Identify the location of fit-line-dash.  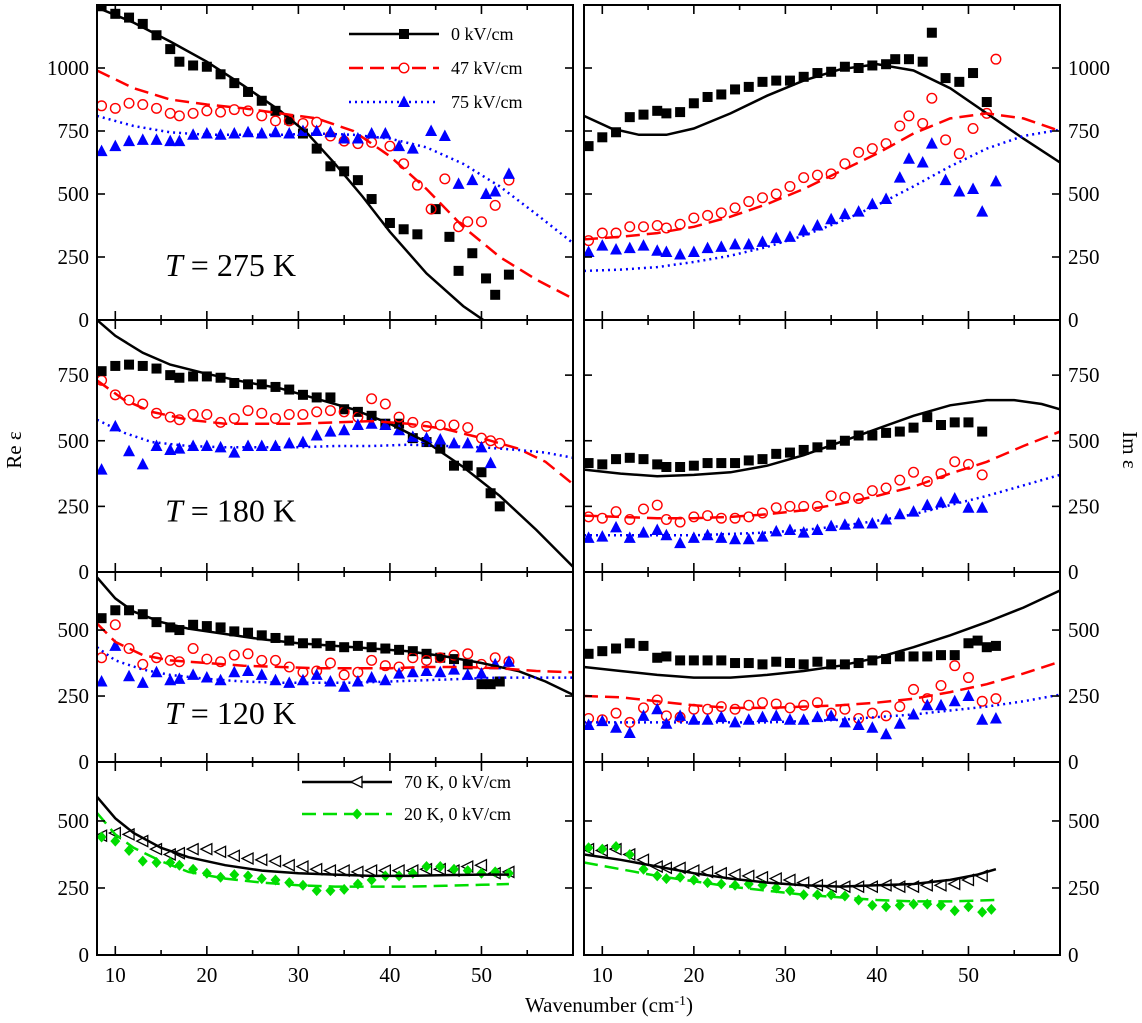
(822, 475).